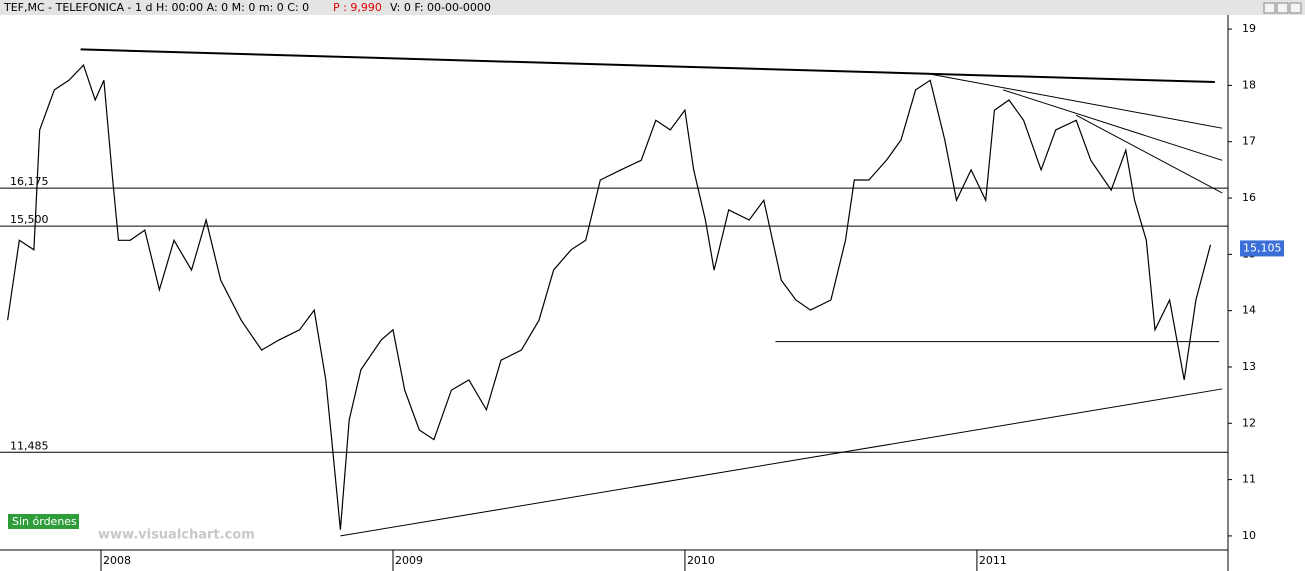 Image resolution: width=1305 pixels, height=571 pixels. I want to click on level-label: 16,175, so click(29, 181).